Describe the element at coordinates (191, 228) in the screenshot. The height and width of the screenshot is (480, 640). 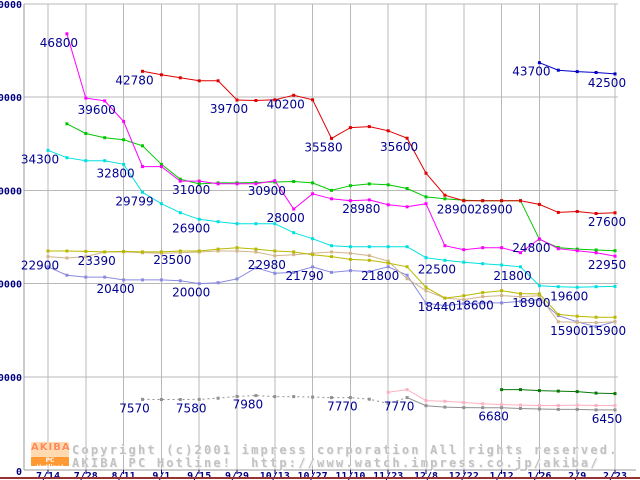
I see `data-label: 26900` at that location.